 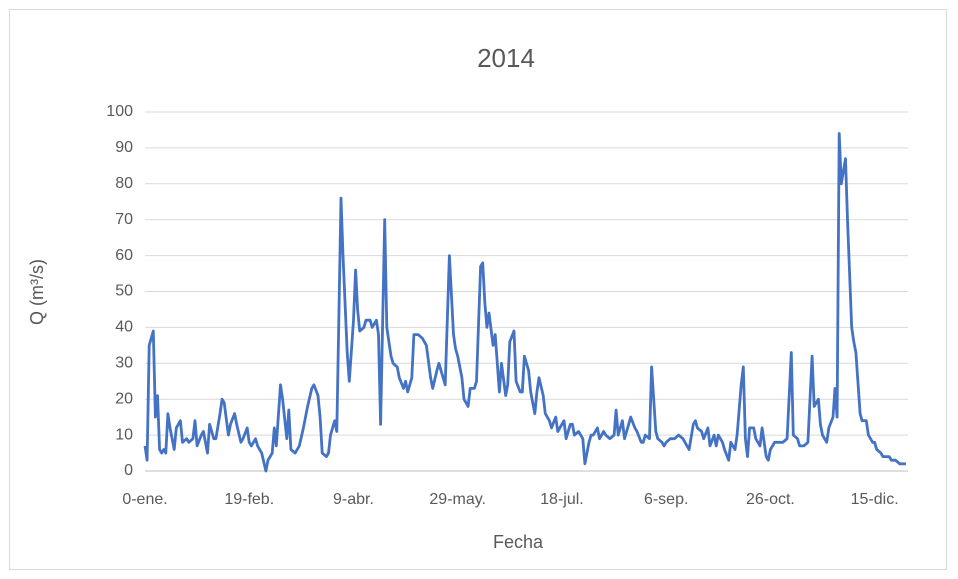 What do you see at coordinates (124, 291) in the screenshot?
I see `y-tick-label: 50` at bounding box center [124, 291].